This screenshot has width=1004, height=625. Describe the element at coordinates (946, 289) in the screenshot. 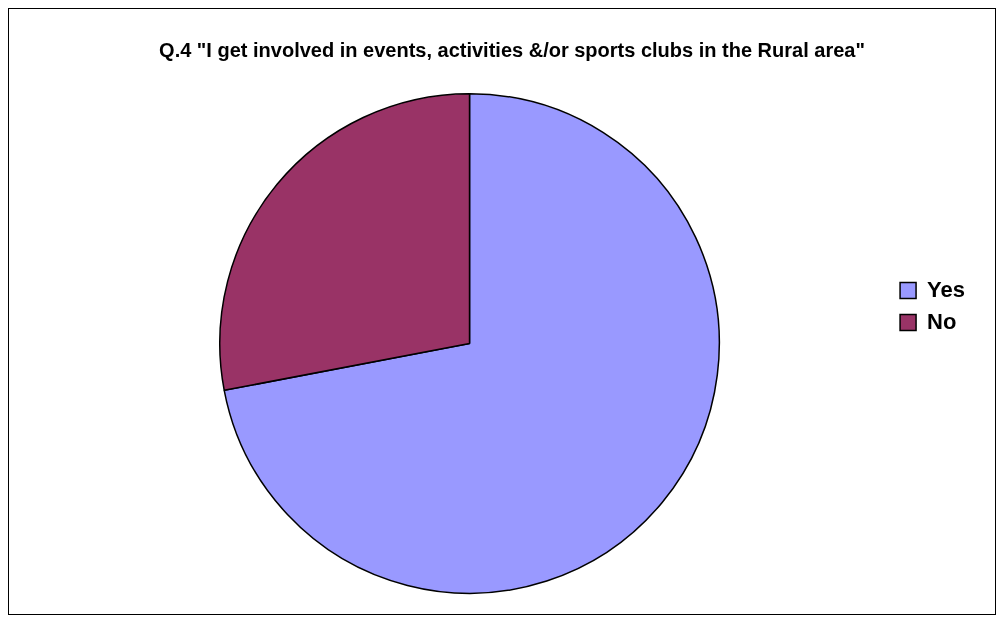

I see `legend-label: Yes` at that location.